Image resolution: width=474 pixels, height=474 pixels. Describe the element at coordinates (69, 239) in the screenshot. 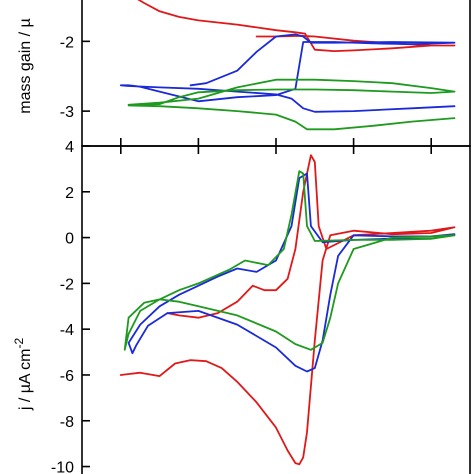

I see `bottom-ytick-label: 0` at that location.